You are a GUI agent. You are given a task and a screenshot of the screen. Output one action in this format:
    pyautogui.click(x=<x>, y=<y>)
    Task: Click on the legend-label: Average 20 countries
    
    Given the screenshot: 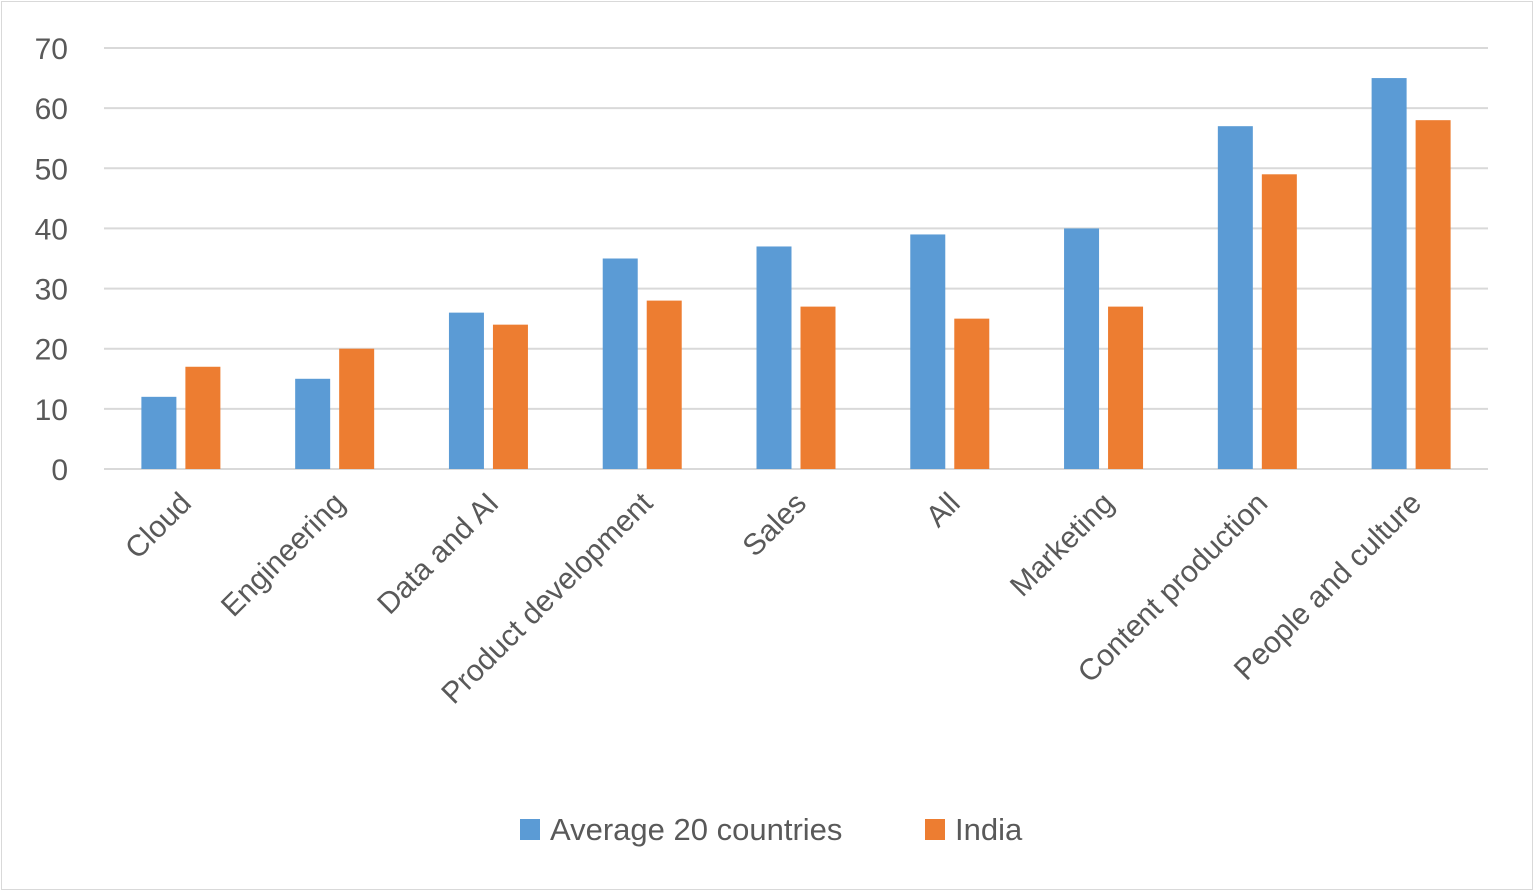 What is the action you would take?
    pyautogui.click(x=696, y=829)
    